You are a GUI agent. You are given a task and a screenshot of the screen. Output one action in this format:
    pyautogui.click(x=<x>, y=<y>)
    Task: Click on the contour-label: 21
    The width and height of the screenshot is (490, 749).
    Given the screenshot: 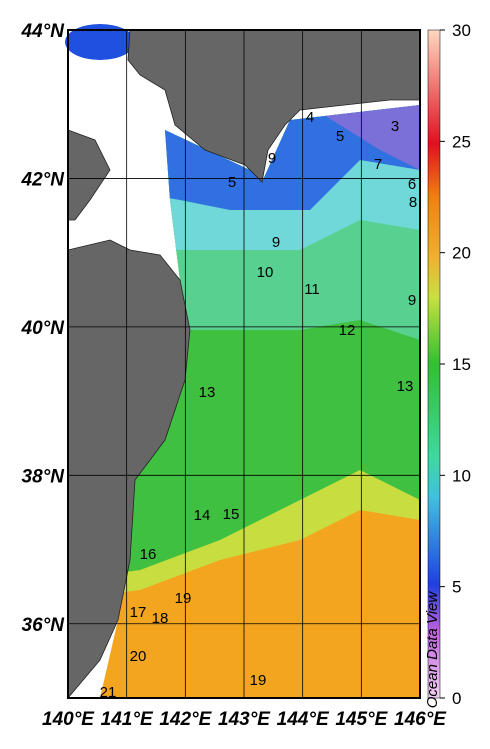 What is the action you would take?
    pyautogui.click(x=108, y=692)
    